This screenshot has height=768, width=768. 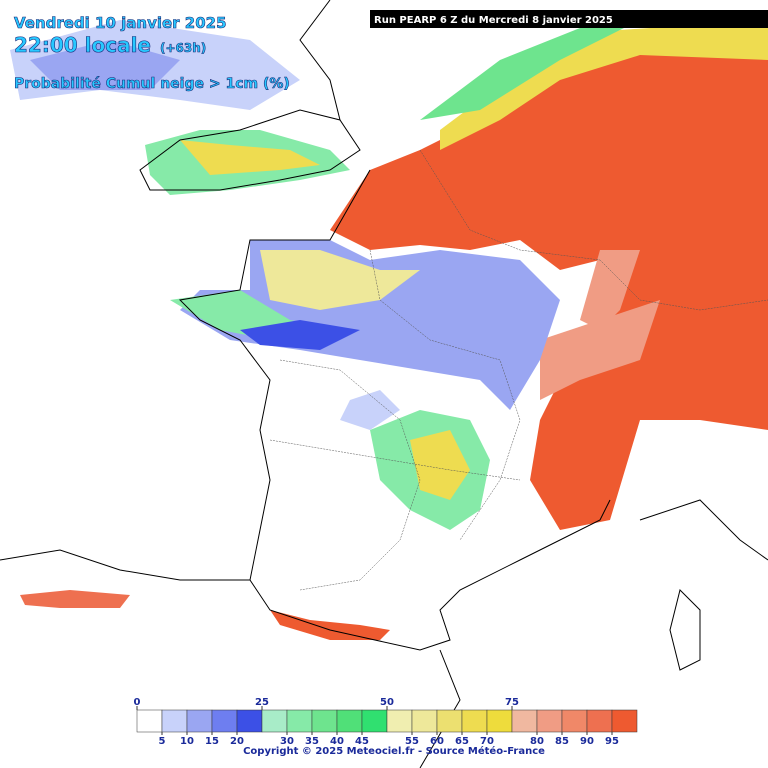 I want to click on legend: 0 25 50 75 5 10 15 20 30 35 40 45 55 60 65 70 80 85 90 95, so click(x=386, y=722).